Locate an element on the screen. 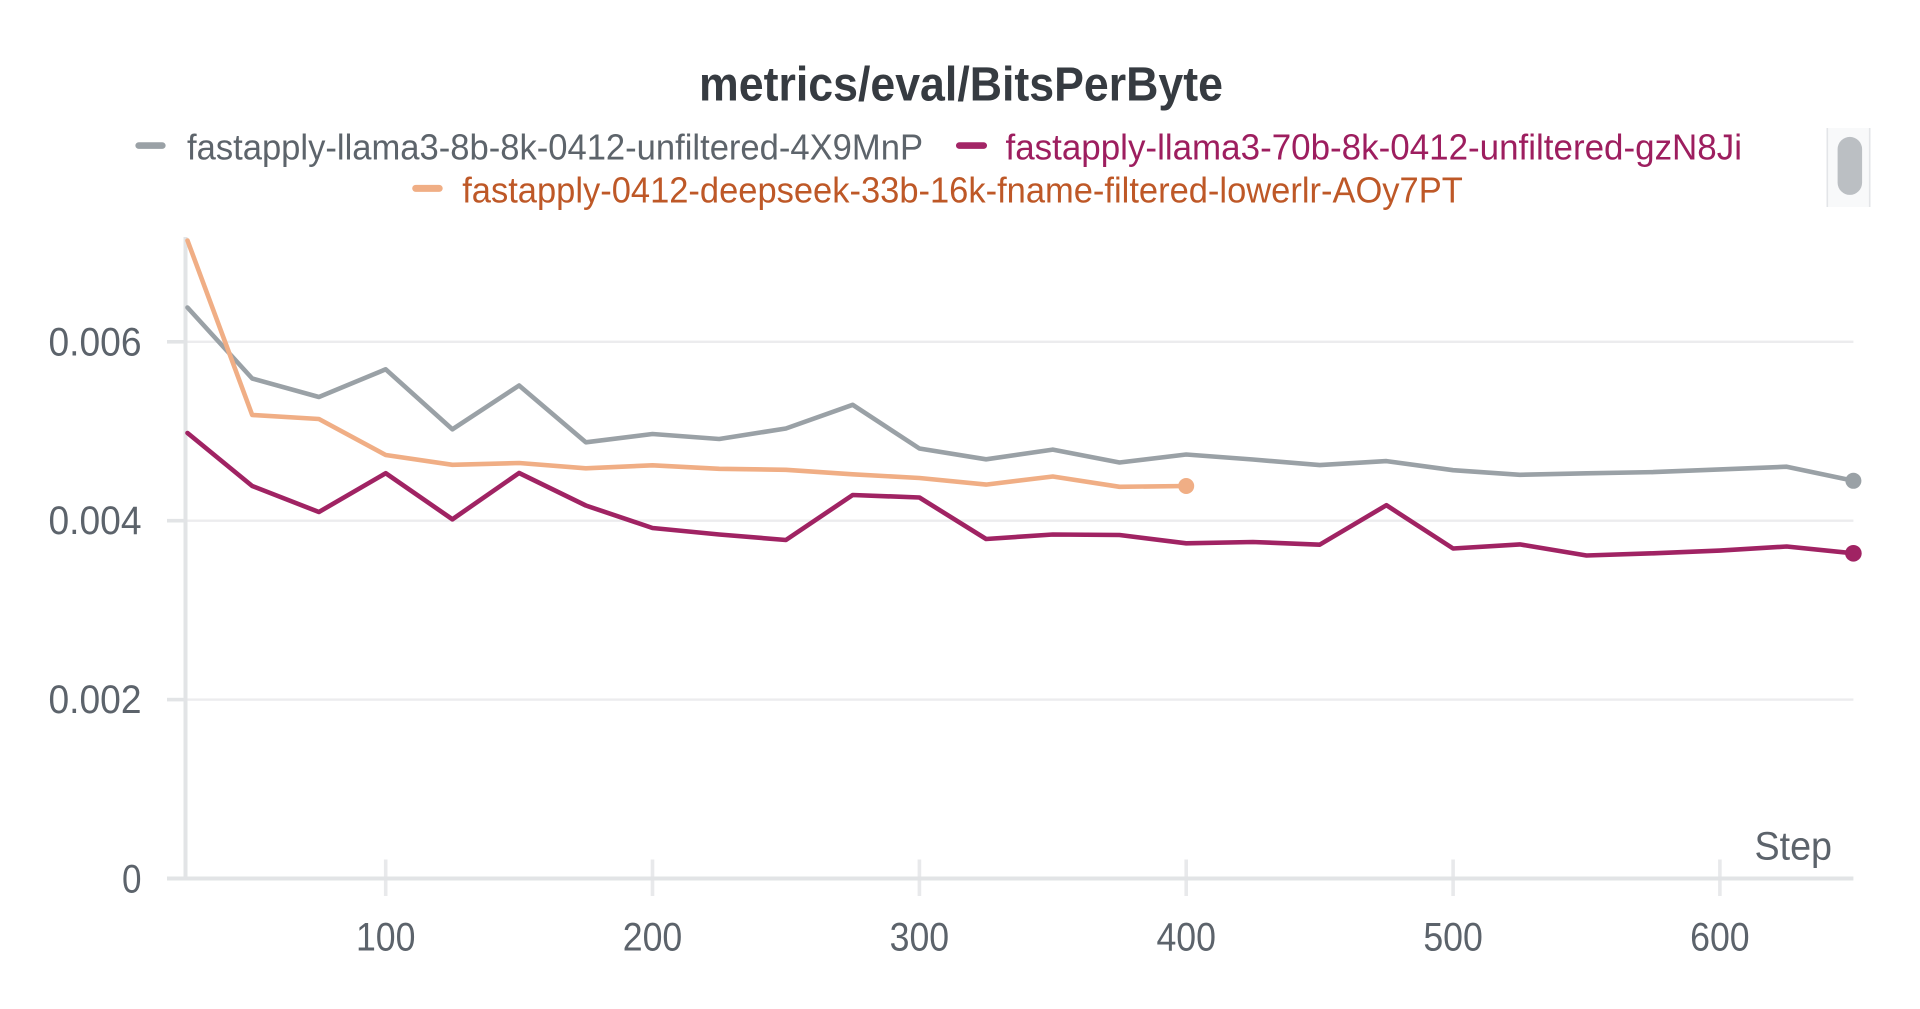 The height and width of the screenshot is (1009, 1920). svg-text: 400 is located at coordinates (1186, 938).